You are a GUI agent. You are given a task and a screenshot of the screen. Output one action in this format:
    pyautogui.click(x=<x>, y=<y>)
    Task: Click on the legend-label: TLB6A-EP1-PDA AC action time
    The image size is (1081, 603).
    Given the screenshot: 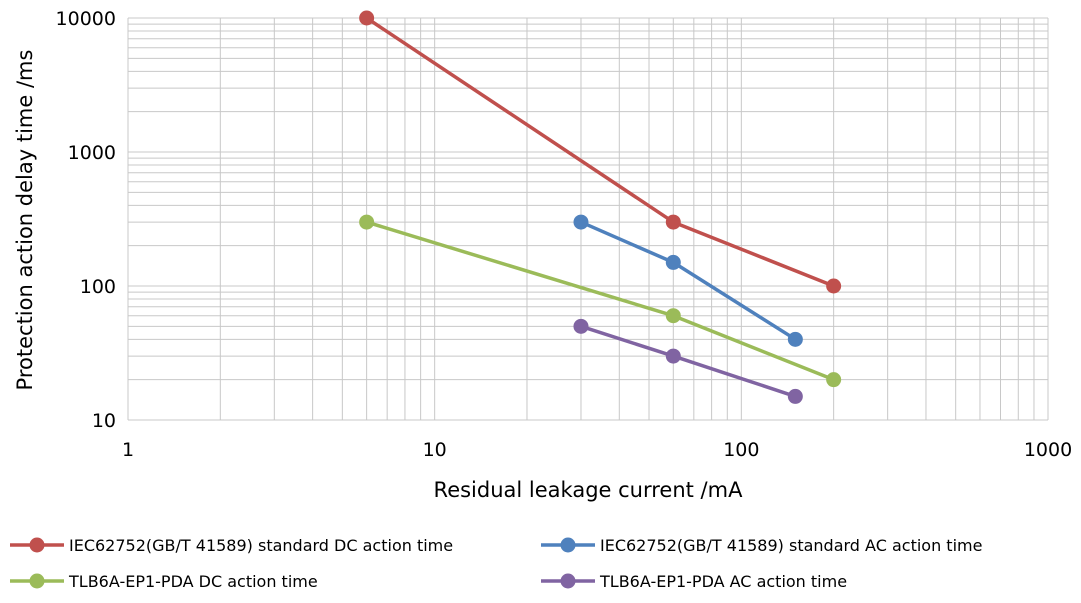 What is the action you would take?
    pyautogui.click(x=723, y=581)
    